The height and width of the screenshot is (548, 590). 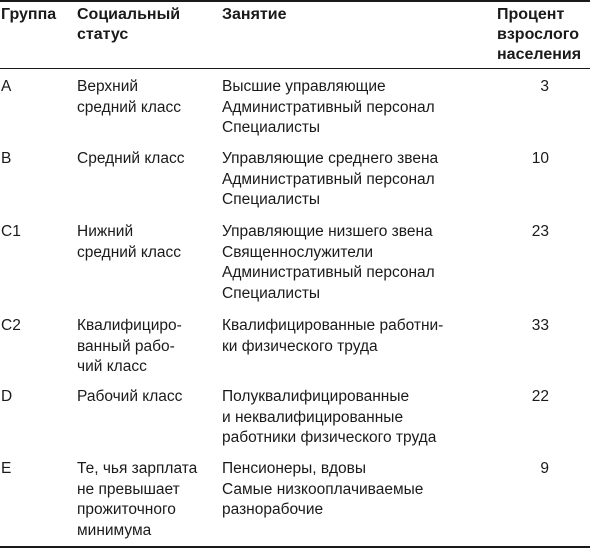 What do you see at coordinates (539, 54) in the screenshot?
I see `header-percent-line: населения` at bounding box center [539, 54].